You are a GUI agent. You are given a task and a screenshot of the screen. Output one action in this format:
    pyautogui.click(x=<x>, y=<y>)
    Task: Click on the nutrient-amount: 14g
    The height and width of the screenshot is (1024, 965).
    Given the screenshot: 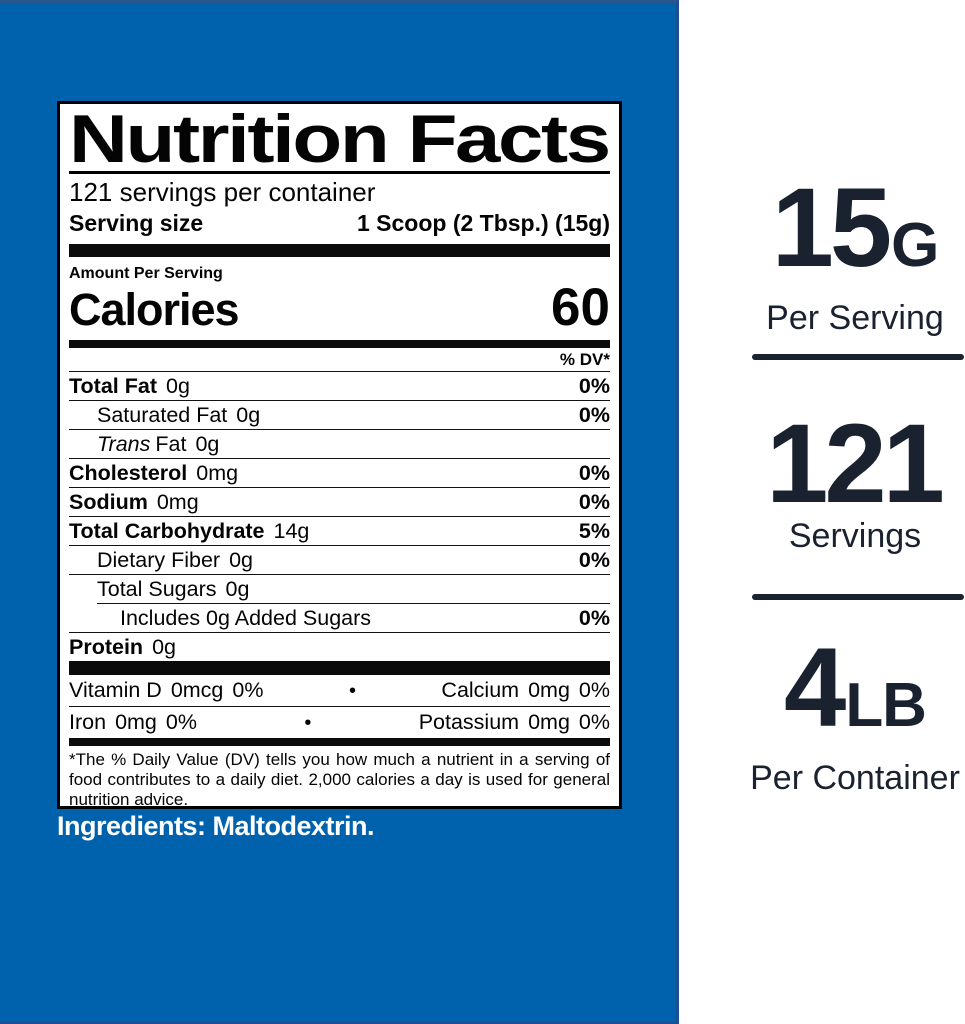 What is the action you would take?
    pyautogui.click(x=291, y=531)
    